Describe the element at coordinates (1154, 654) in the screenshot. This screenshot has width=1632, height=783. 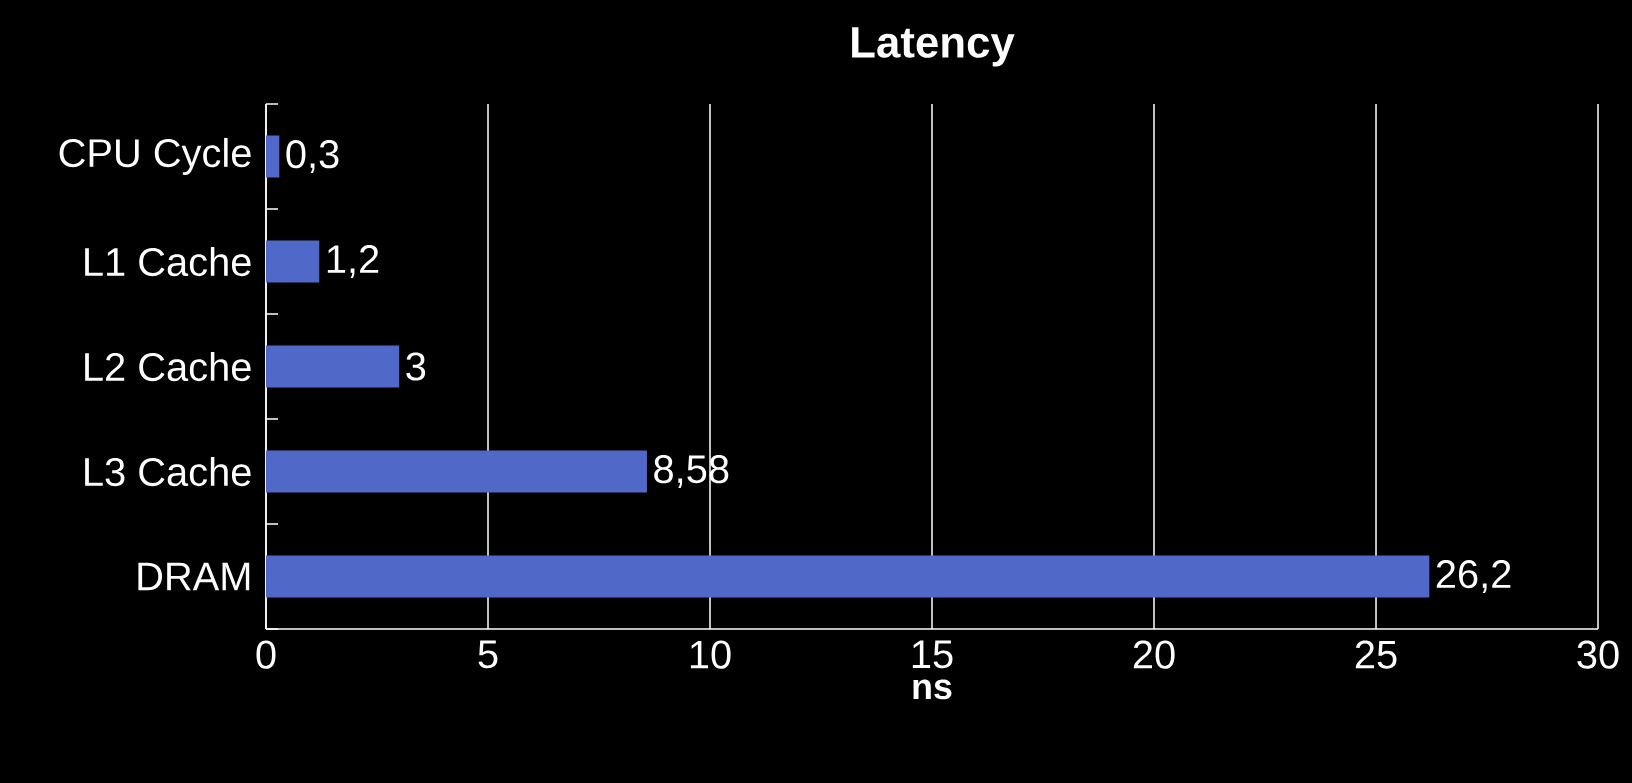
I see `x-tick-label: 20` at that location.